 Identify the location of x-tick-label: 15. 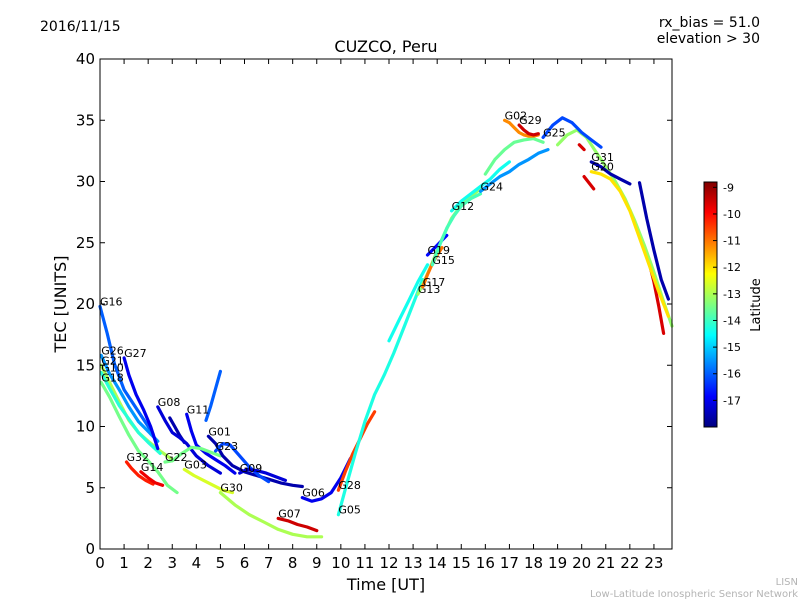
(461, 563).